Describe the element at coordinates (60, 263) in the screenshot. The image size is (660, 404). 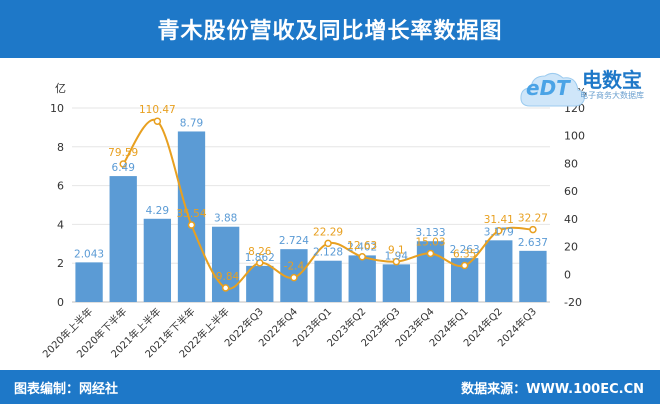
I see `y-left-tick-label: 2` at that location.